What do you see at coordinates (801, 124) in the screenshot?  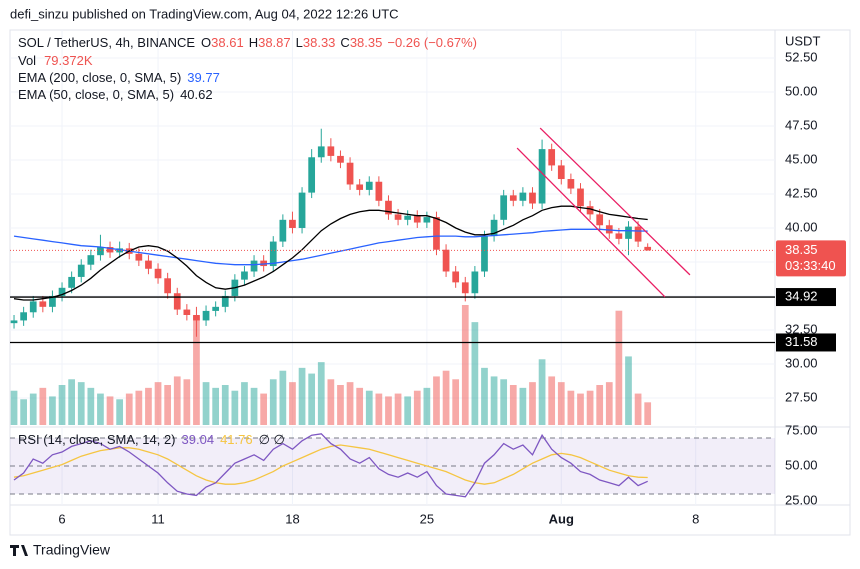 I see `y-tick-label: 47.50` at bounding box center [801, 124].